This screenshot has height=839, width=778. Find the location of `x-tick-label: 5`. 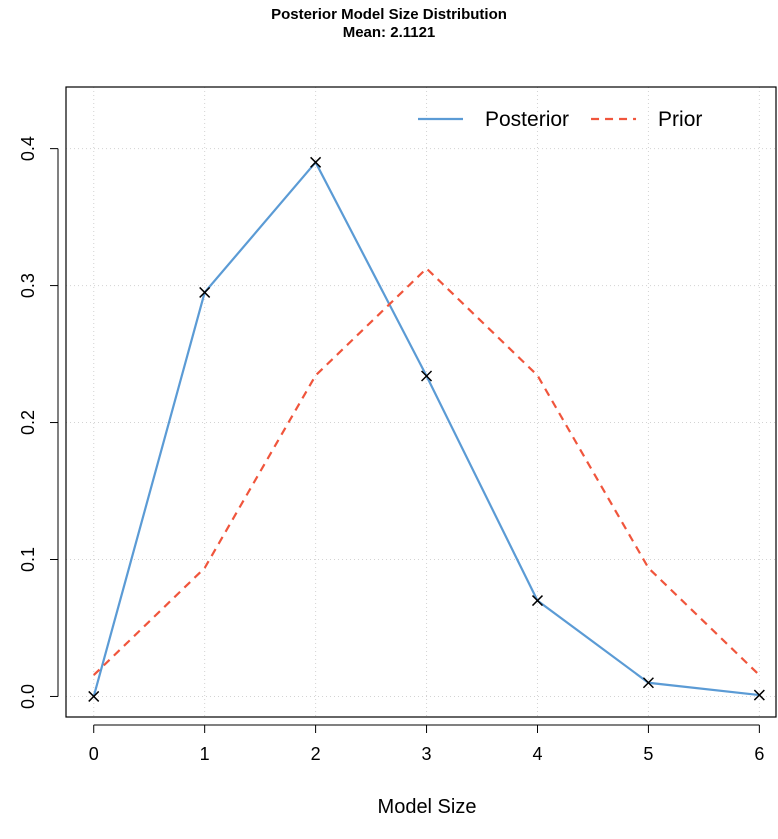

x-tick-label: 5 is located at coordinates (648, 754).